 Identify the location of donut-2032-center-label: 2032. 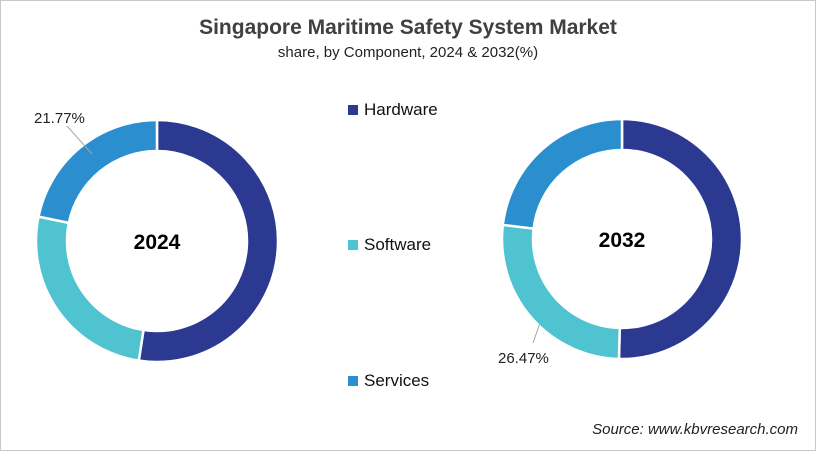
(622, 240).